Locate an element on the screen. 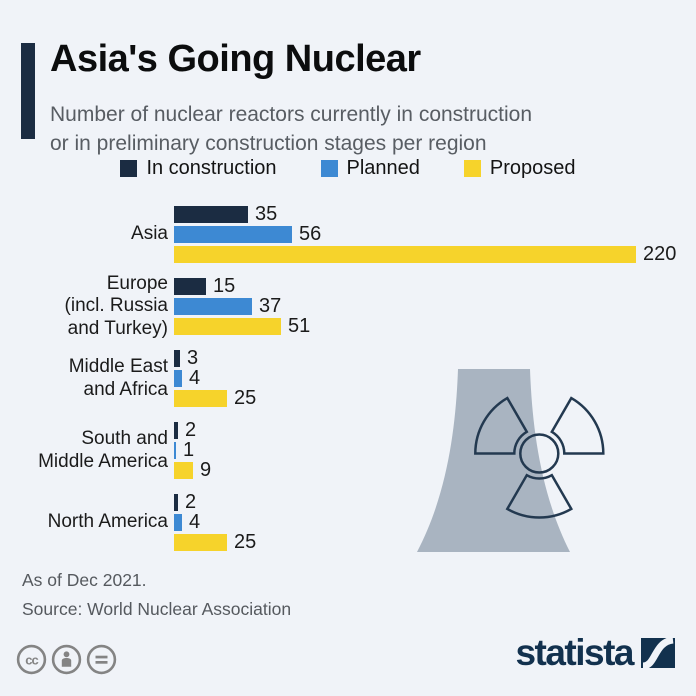 This screenshot has height=696, width=696. as-of-note: As of Dec 2021. is located at coordinates (84, 580).